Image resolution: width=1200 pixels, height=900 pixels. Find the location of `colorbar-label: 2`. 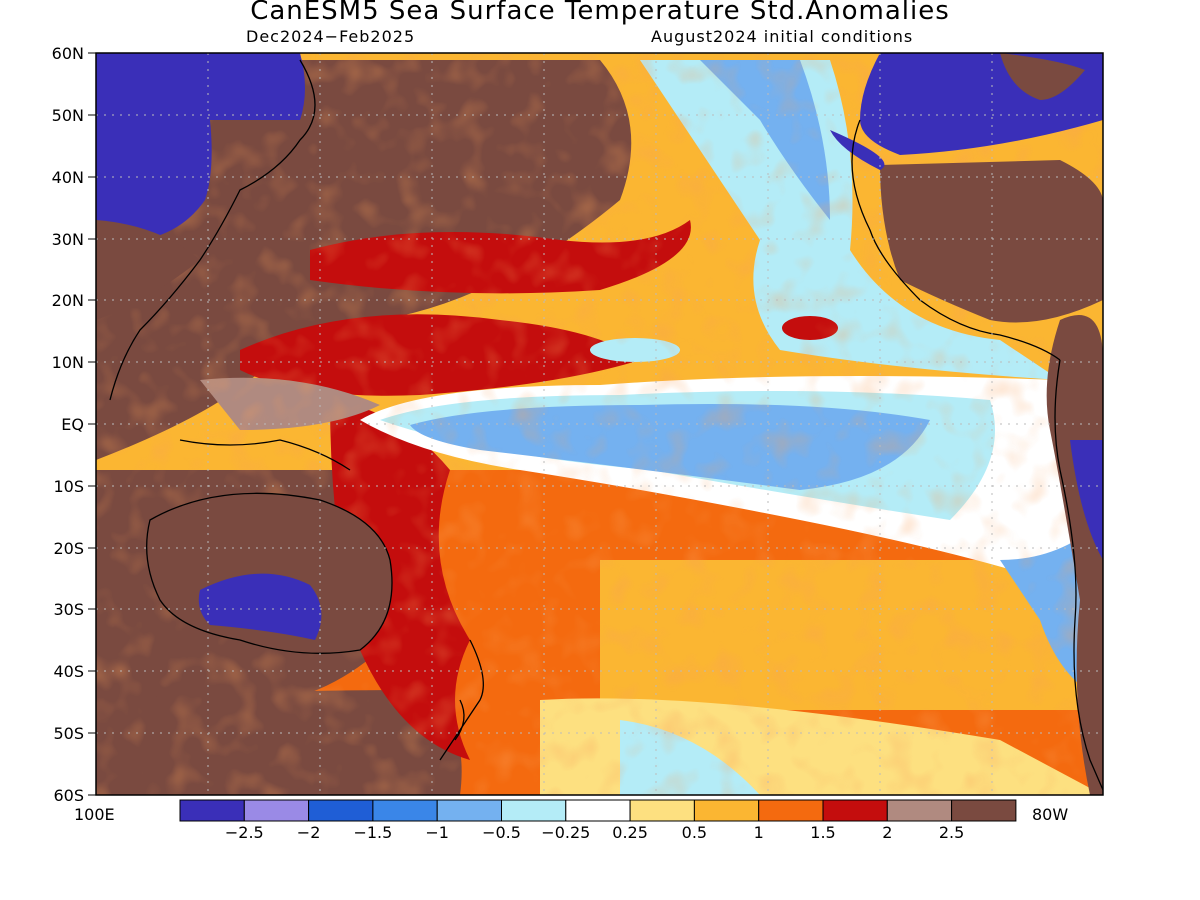

colorbar-label: 2 is located at coordinates (887, 832).